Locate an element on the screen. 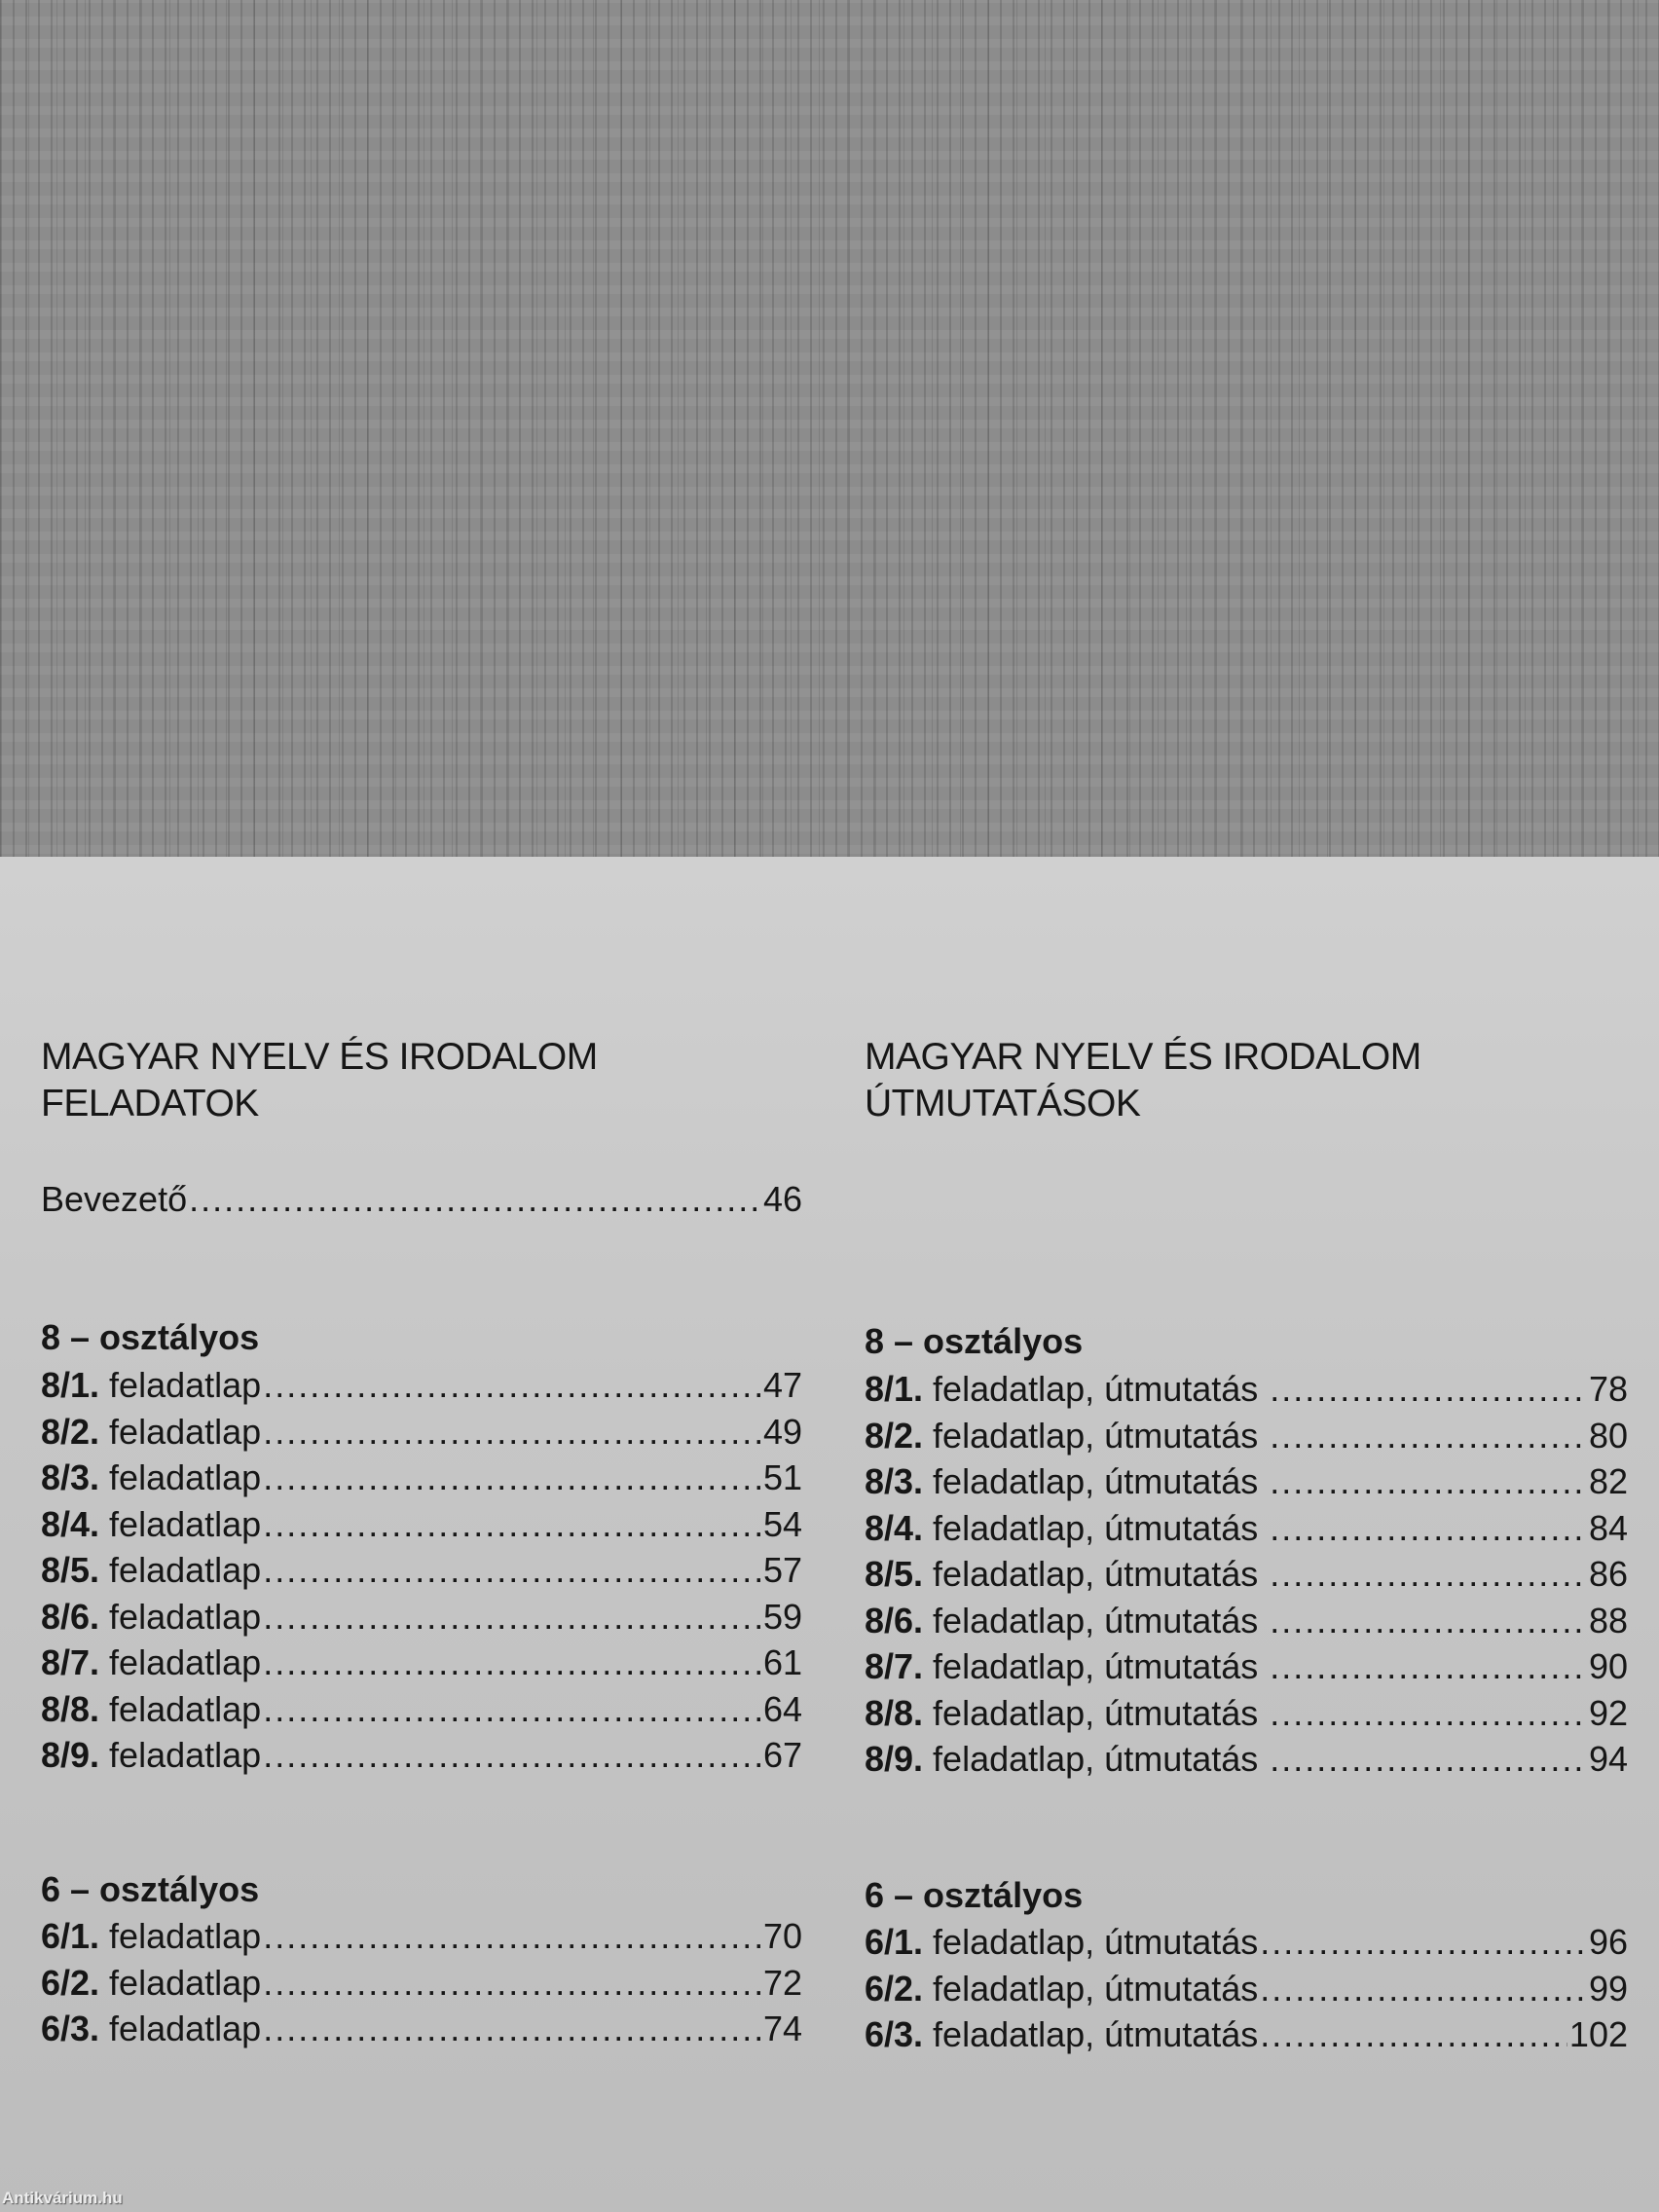 Image resolution: width=1659 pixels, height=2212 pixels. toc-entry: 8/4. feladatlap 54 is located at coordinates (421, 1524).